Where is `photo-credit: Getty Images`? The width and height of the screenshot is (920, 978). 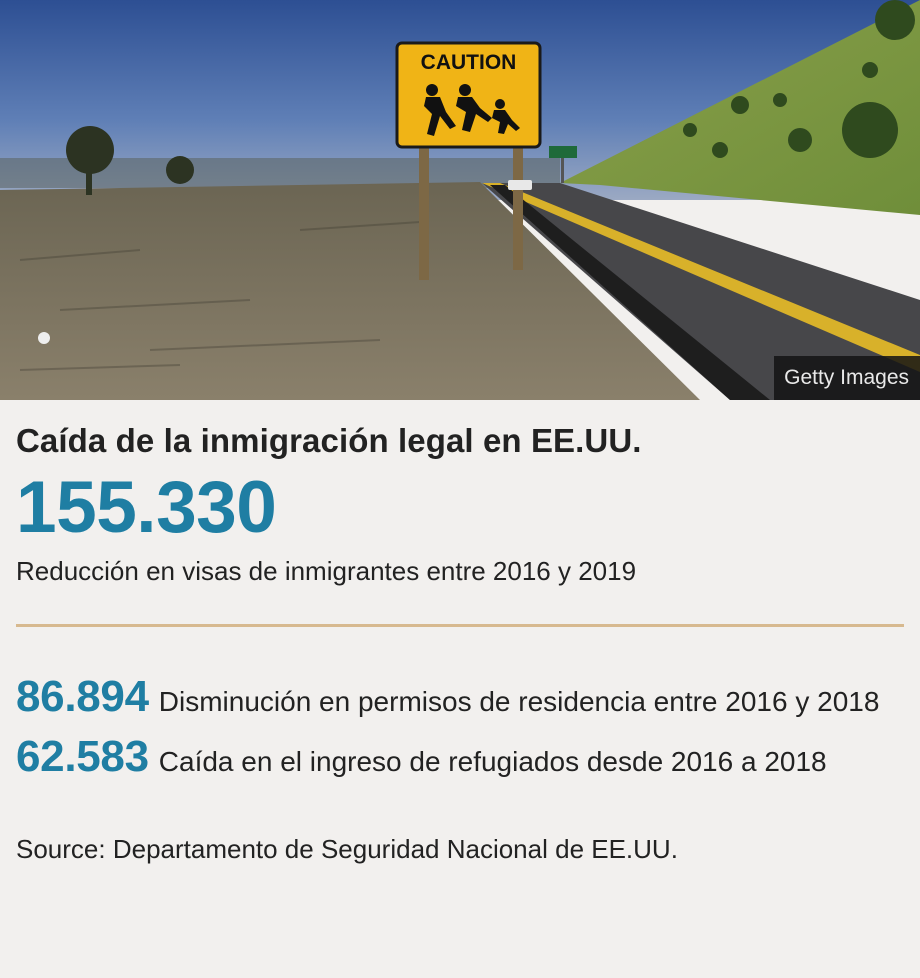
photo-credit: Getty Images is located at coordinates (847, 378).